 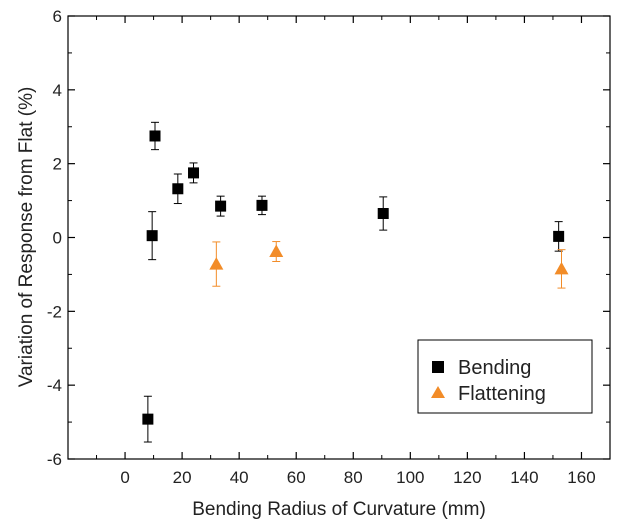 I want to click on legend: Bending Flattening, so click(x=505, y=376).